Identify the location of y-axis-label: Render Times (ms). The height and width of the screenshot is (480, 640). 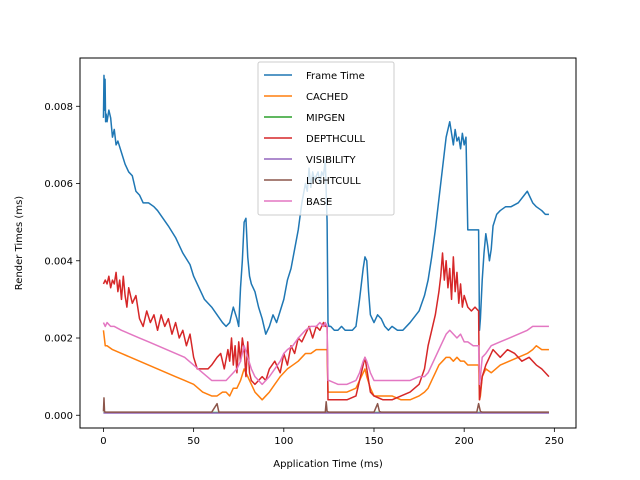
(19, 243).